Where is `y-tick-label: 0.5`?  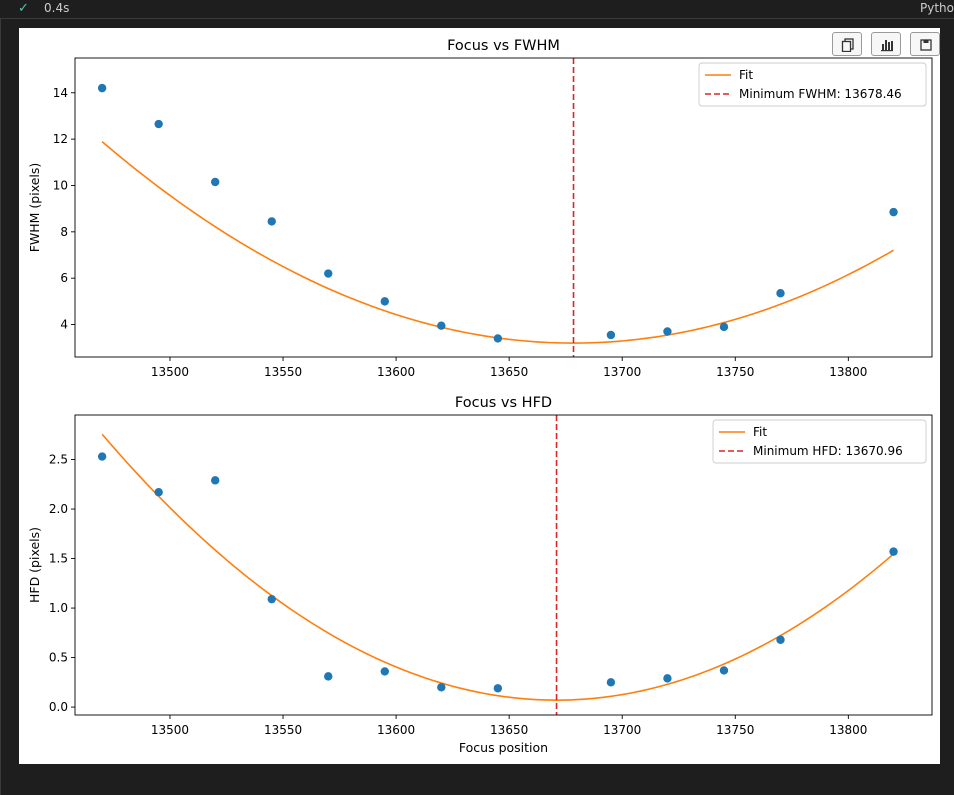
y-tick-label: 0.5 is located at coordinates (58, 658).